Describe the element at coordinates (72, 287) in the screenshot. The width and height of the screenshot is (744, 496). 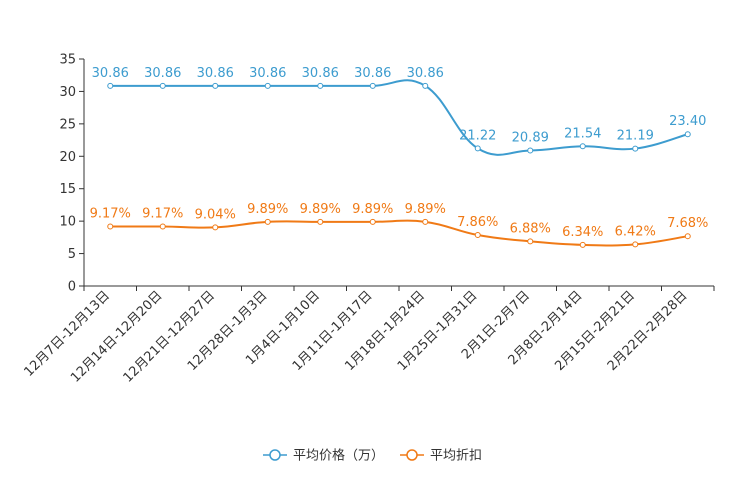
I see `y-tick-label: 0` at that location.